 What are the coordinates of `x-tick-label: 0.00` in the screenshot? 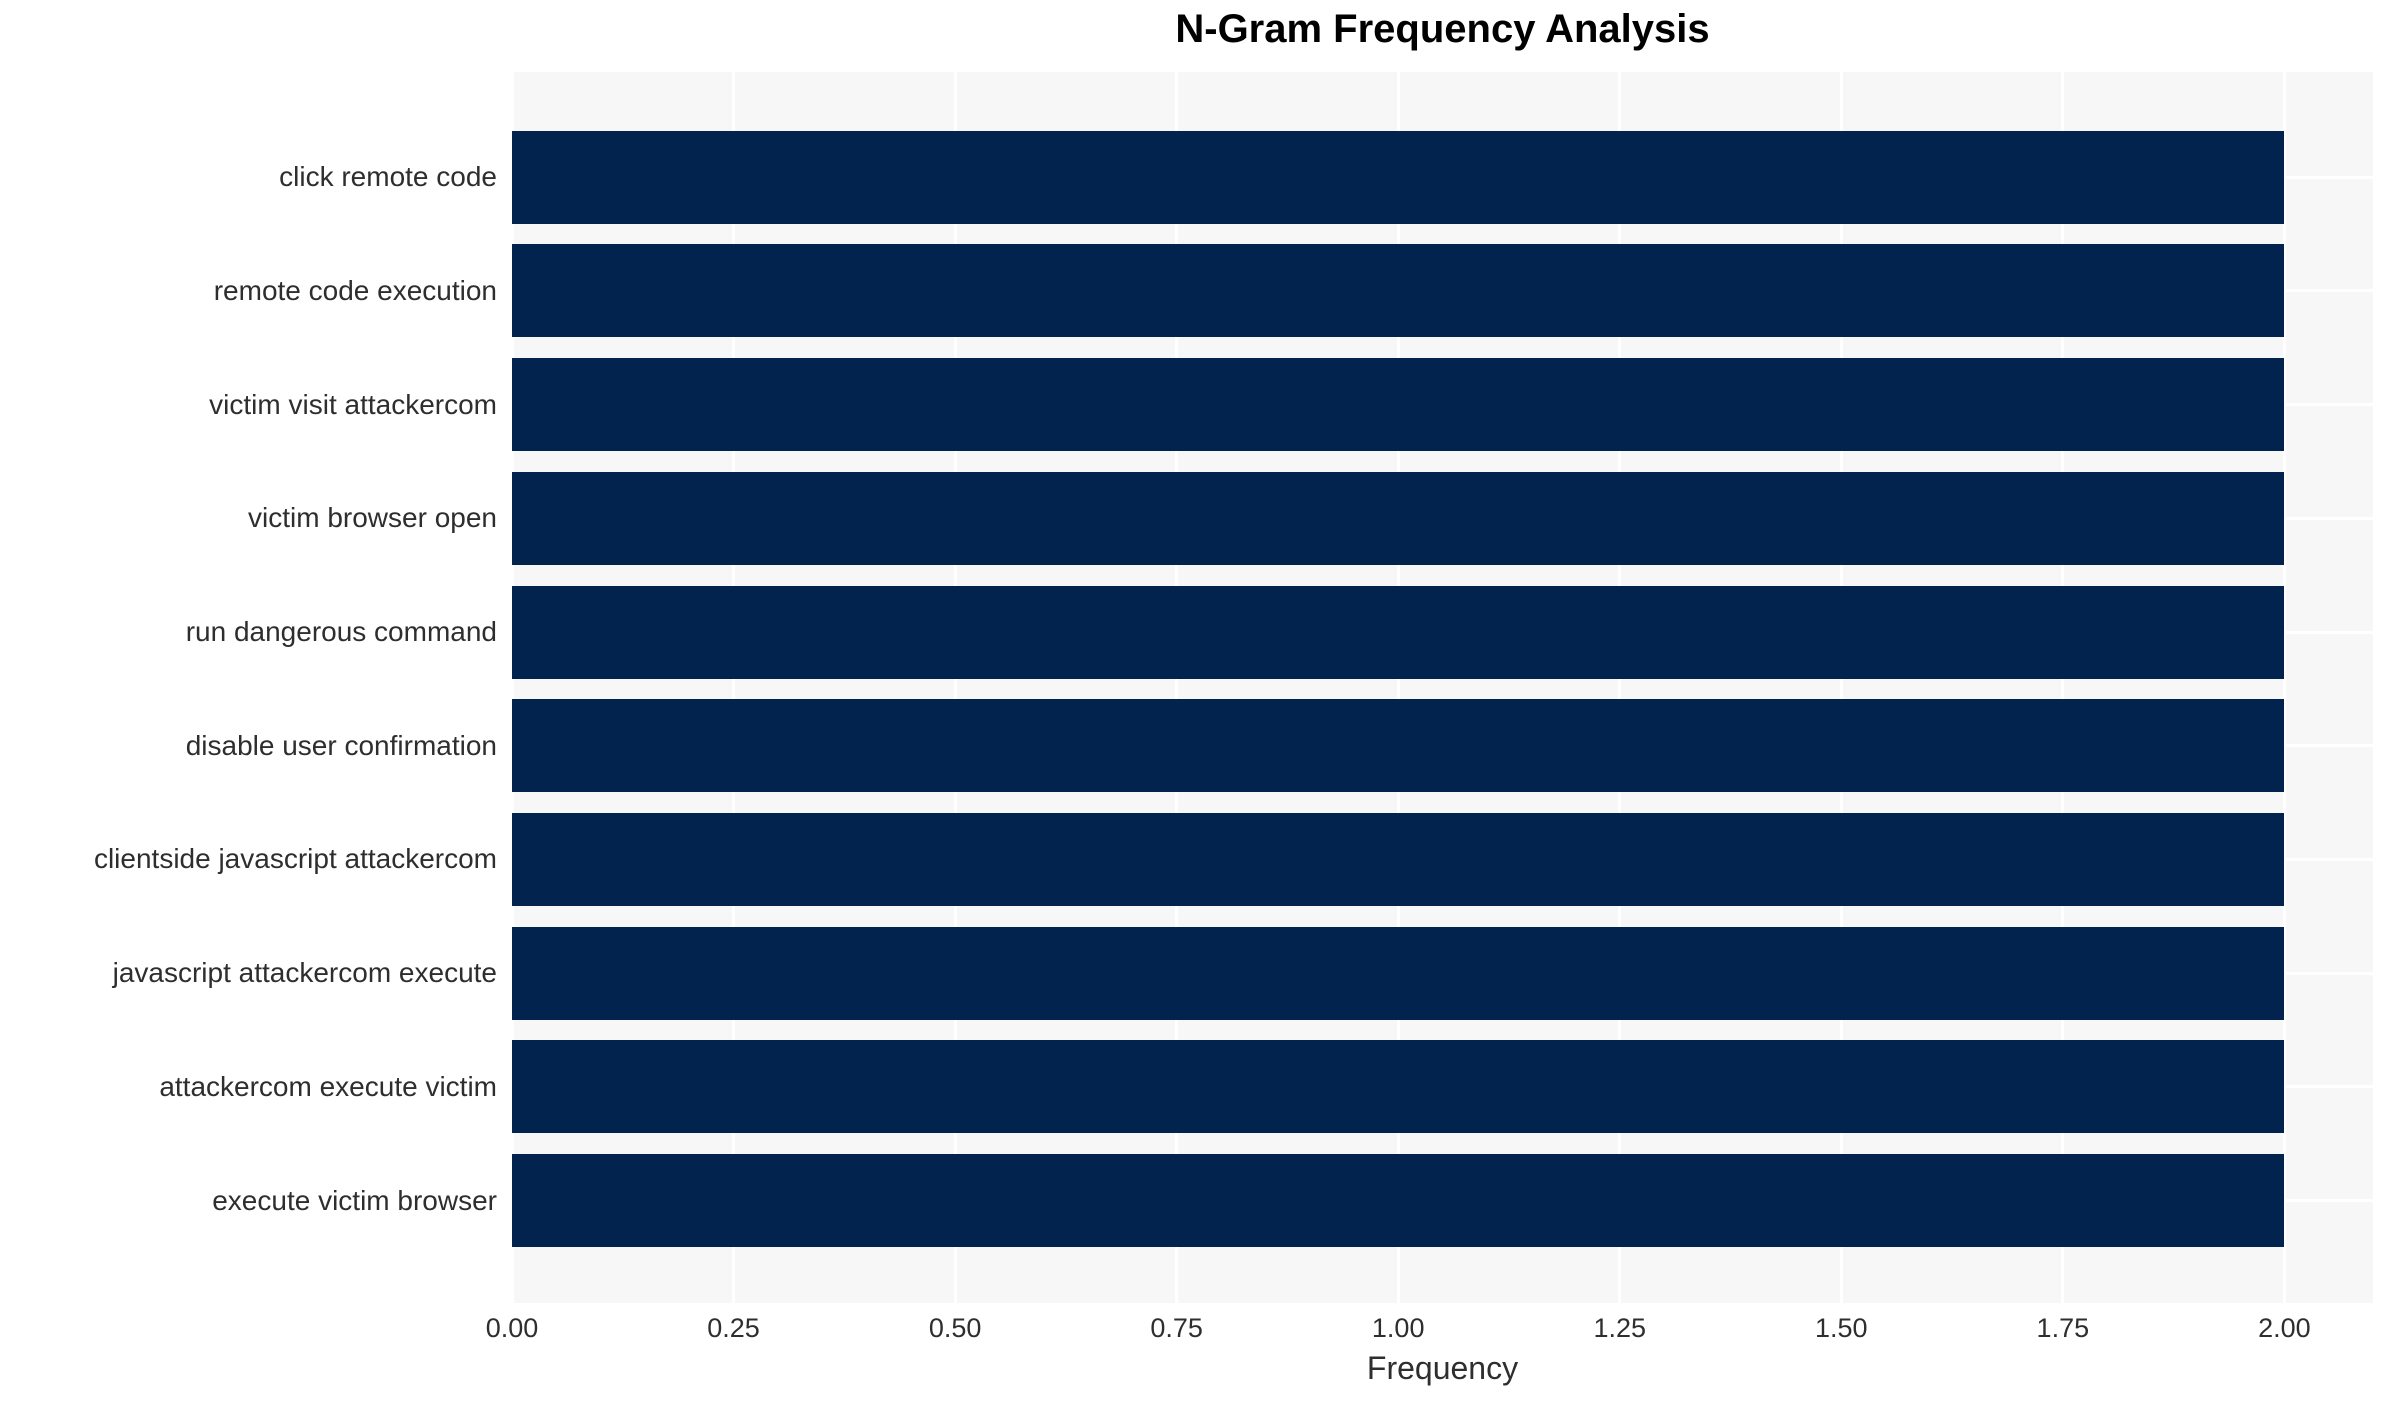 It's located at (512, 1328).